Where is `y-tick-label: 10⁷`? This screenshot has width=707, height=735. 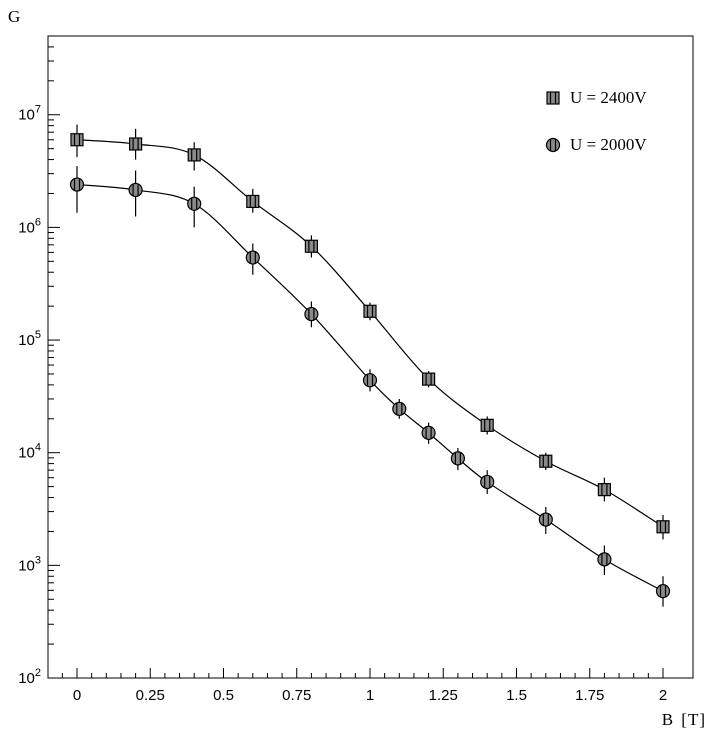
y-tick-label: 10⁷ is located at coordinates (29, 114).